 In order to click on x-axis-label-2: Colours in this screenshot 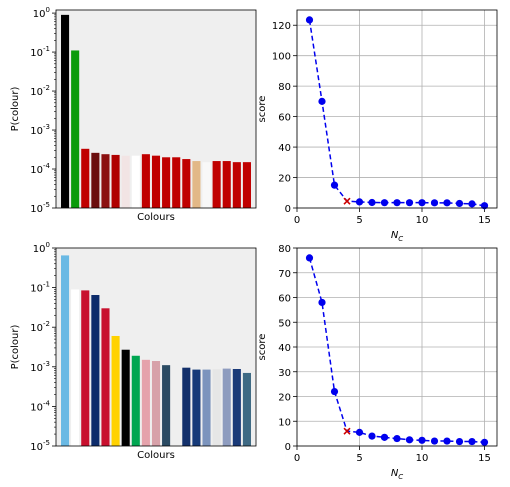, I will do `click(156, 455)`.